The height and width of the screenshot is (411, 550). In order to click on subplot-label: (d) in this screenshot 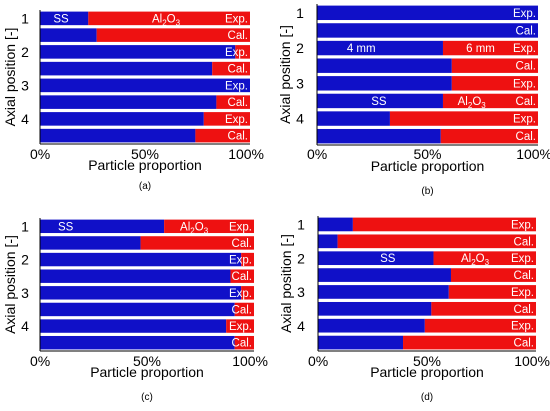, I will do `click(427, 397)`.